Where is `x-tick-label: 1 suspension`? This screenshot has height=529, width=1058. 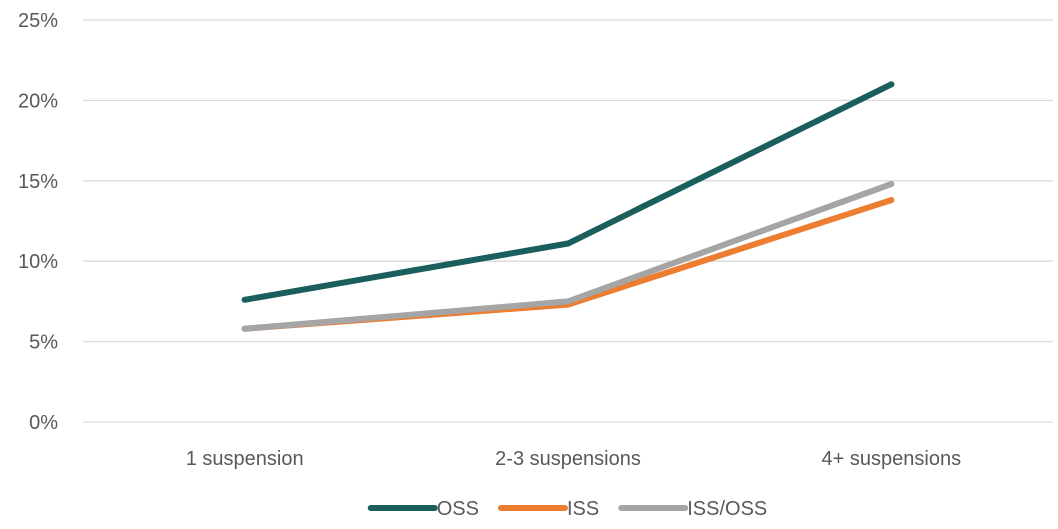 x-tick-label: 1 suspension is located at coordinates (245, 459).